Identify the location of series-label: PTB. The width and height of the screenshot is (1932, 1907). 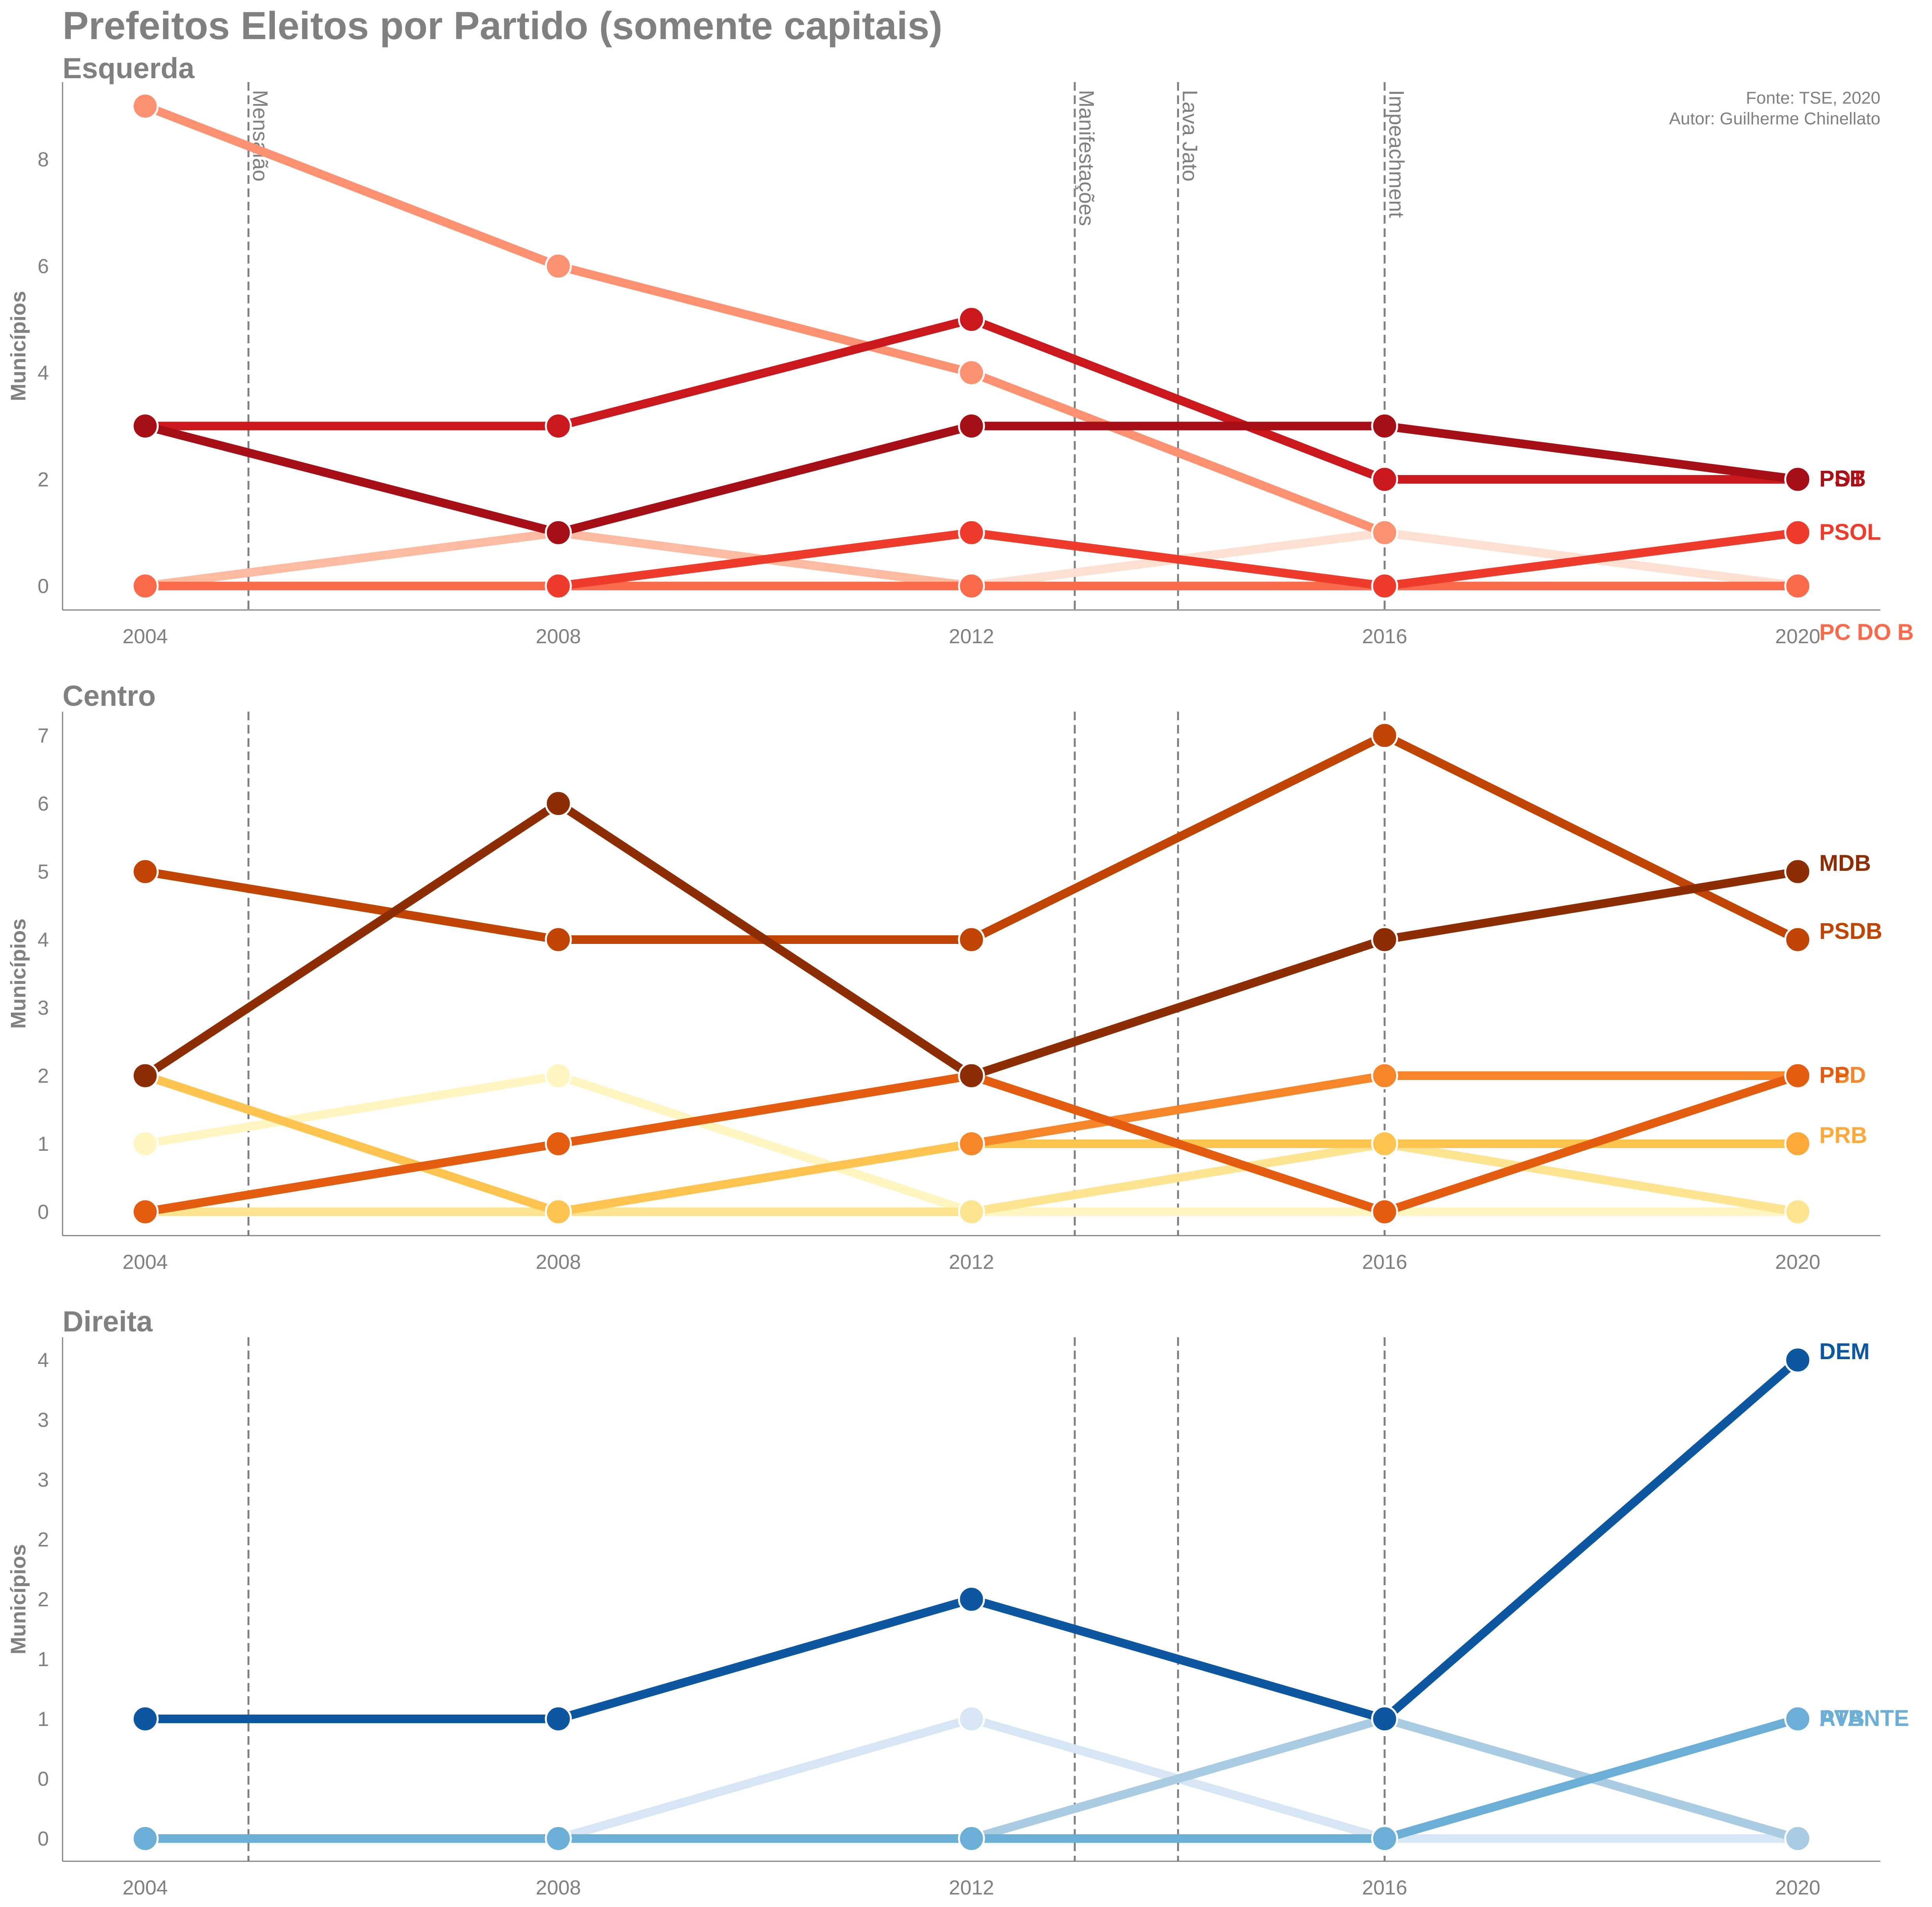
(1842, 1718).